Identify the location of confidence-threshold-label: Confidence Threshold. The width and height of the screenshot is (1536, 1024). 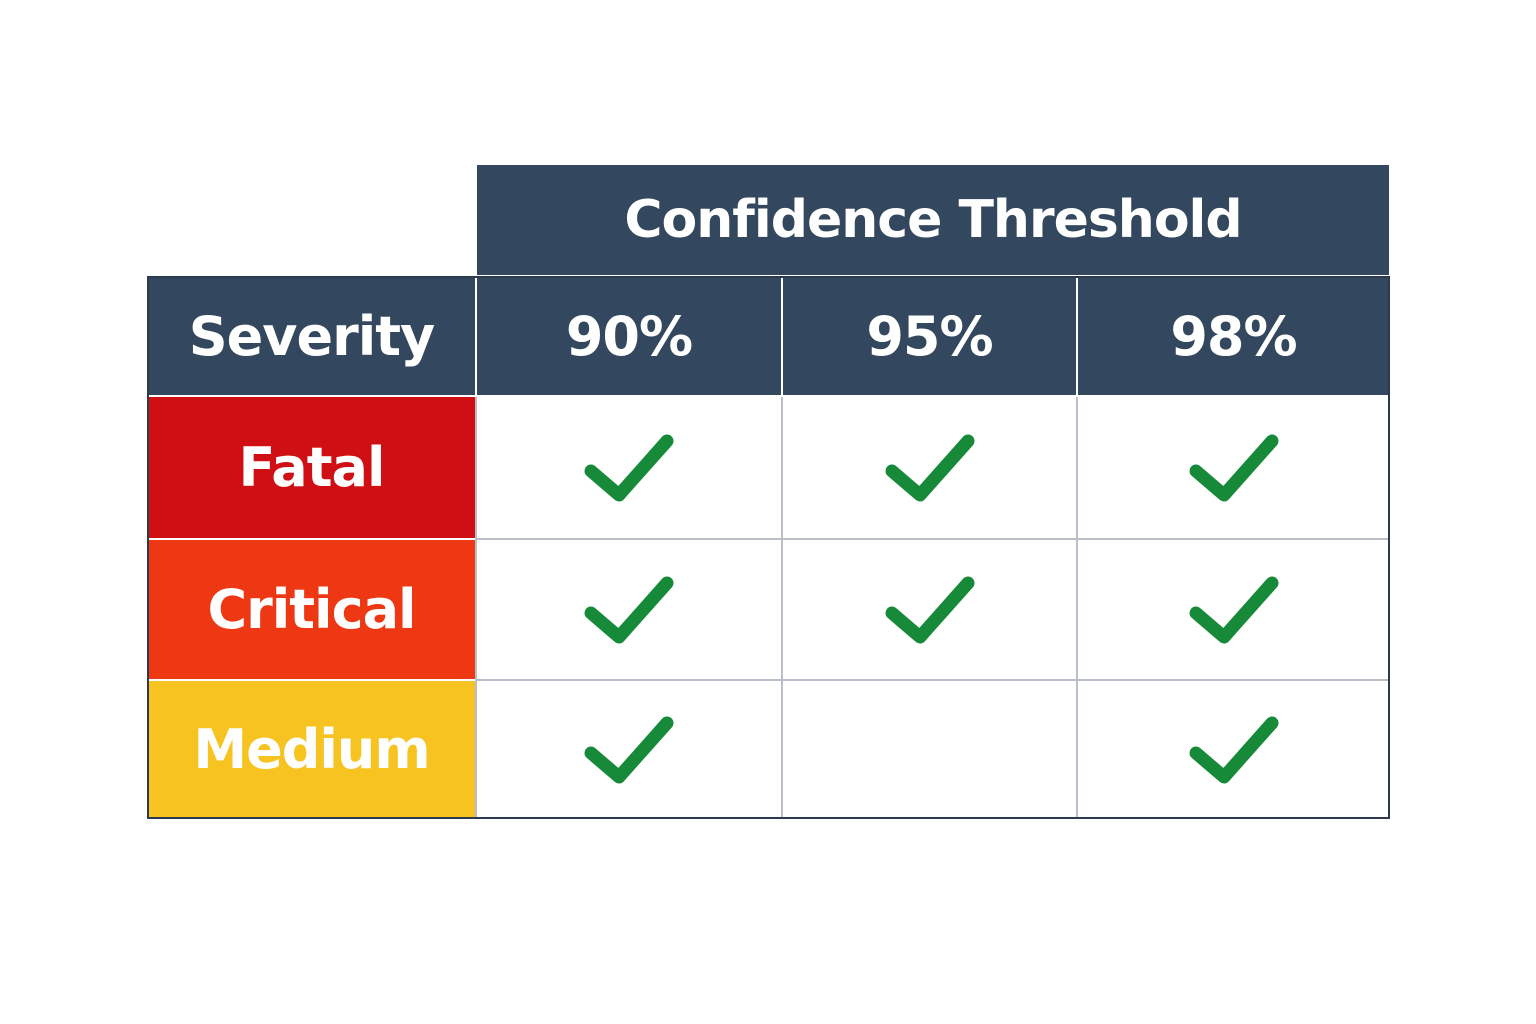
(933, 220).